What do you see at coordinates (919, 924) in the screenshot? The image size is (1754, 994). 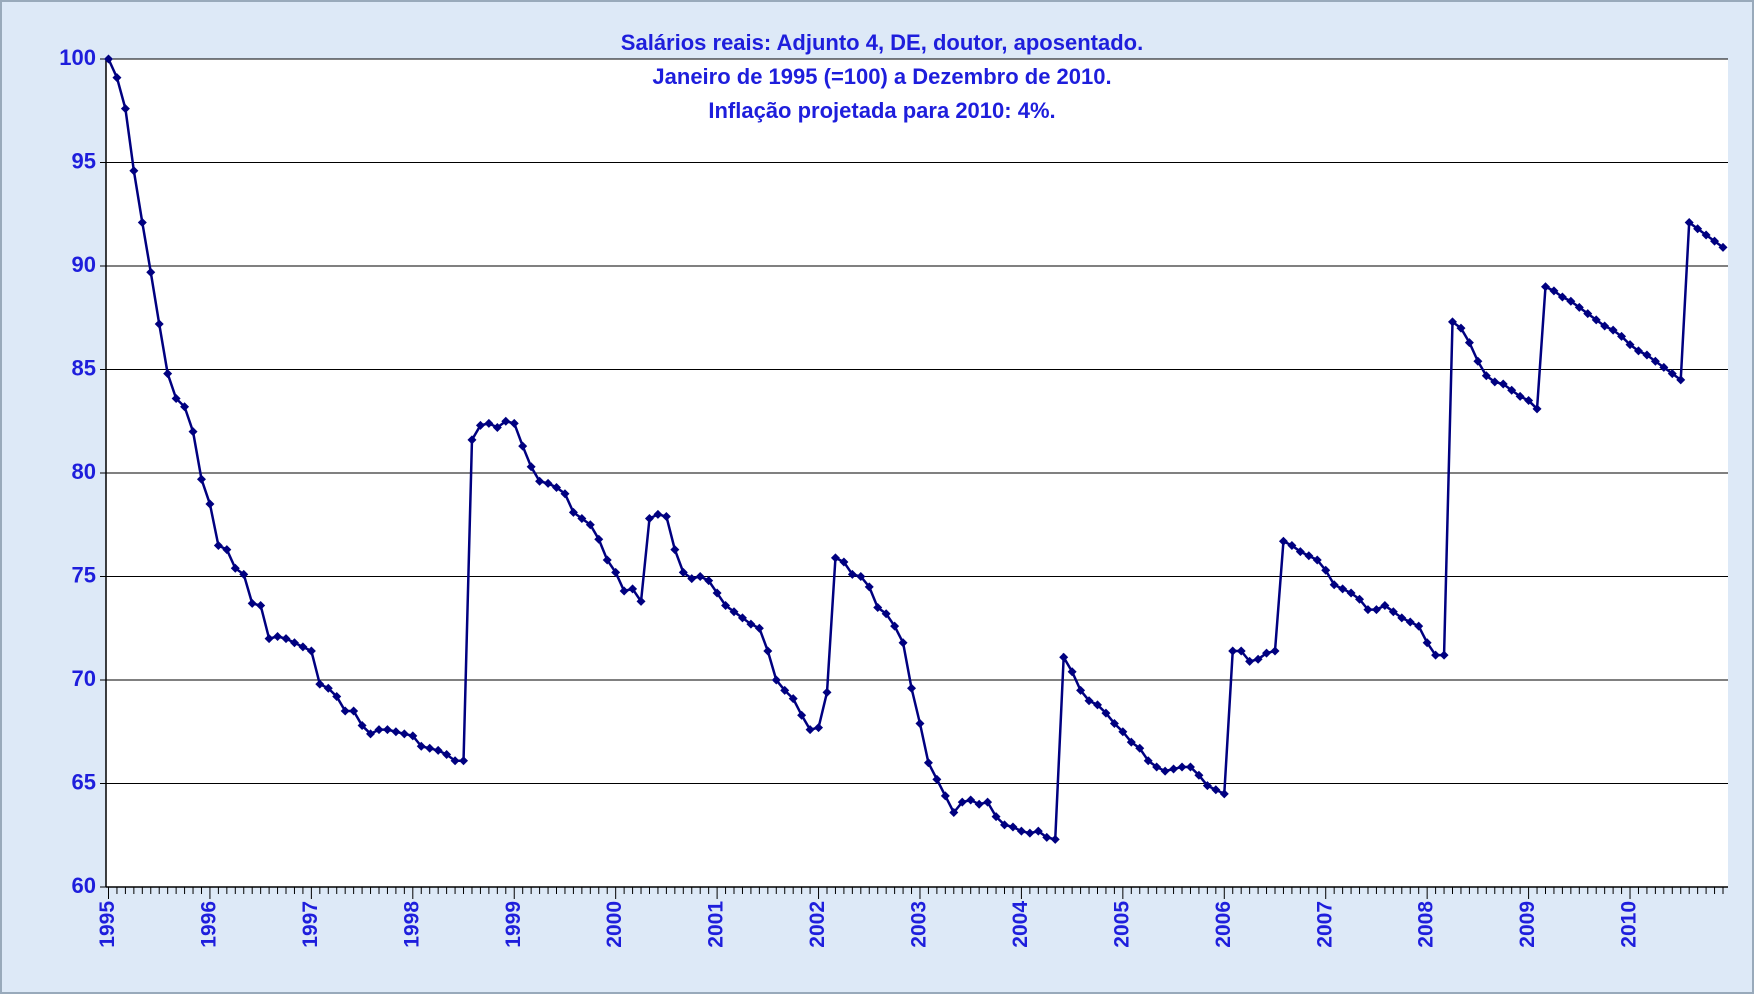 I see `x-tick-label: 2003` at bounding box center [919, 924].